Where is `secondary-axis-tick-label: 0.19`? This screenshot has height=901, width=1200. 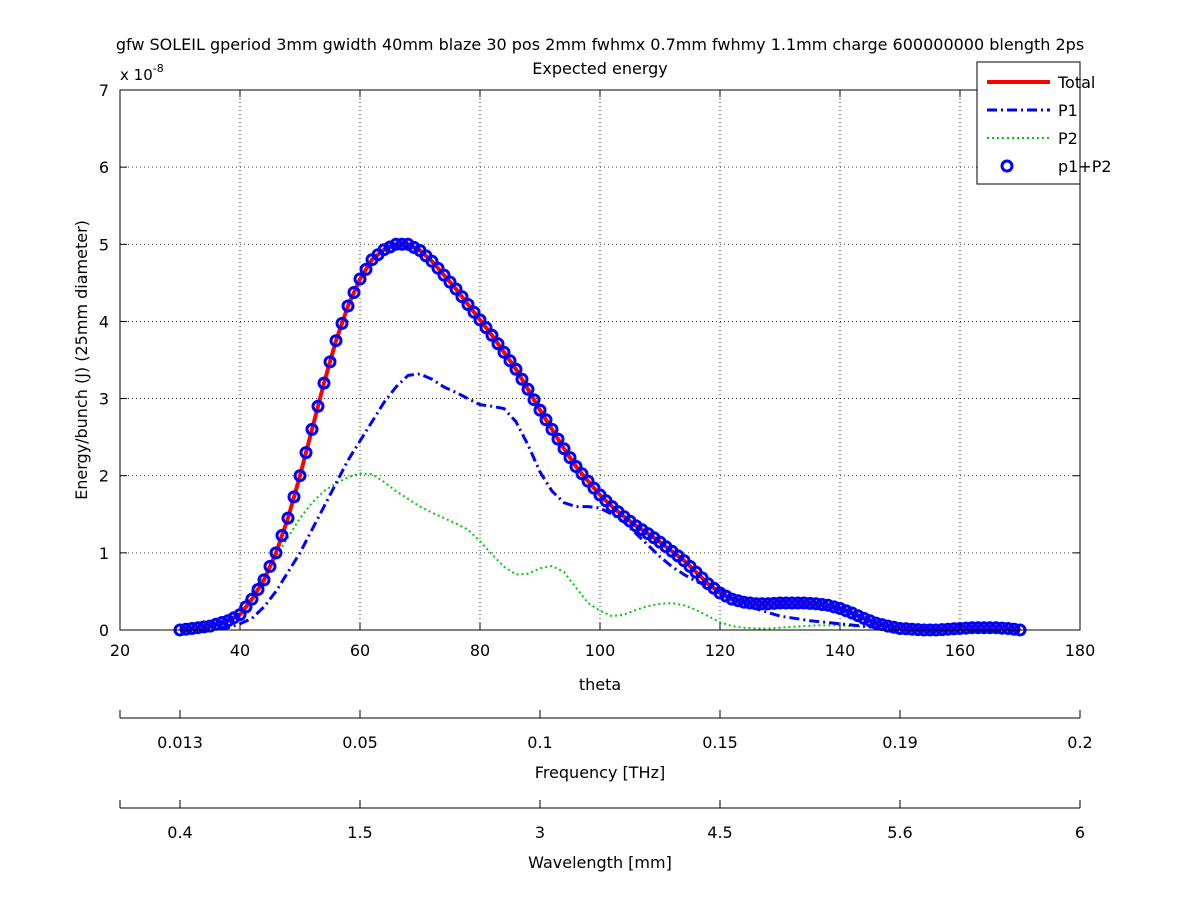
secondary-axis-tick-label: 0.19 is located at coordinates (900, 742).